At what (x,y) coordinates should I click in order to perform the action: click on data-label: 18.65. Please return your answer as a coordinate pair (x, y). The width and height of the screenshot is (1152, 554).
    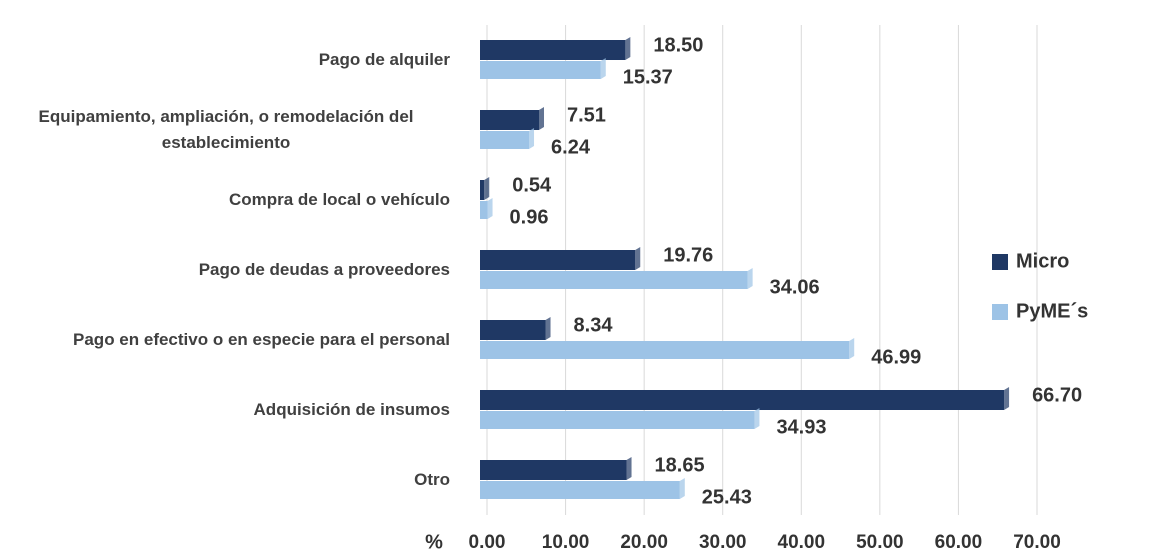
    Looking at the image, I should click on (680, 465).